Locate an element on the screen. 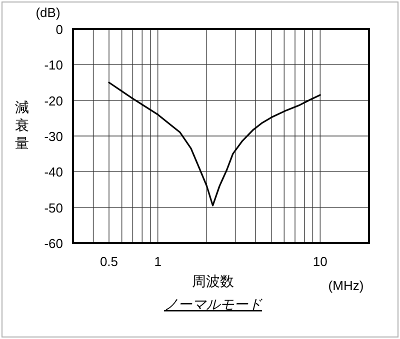 The width and height of the screenshot is (400, 339). text: ノーマルモード is located at coordinates (213, 304).